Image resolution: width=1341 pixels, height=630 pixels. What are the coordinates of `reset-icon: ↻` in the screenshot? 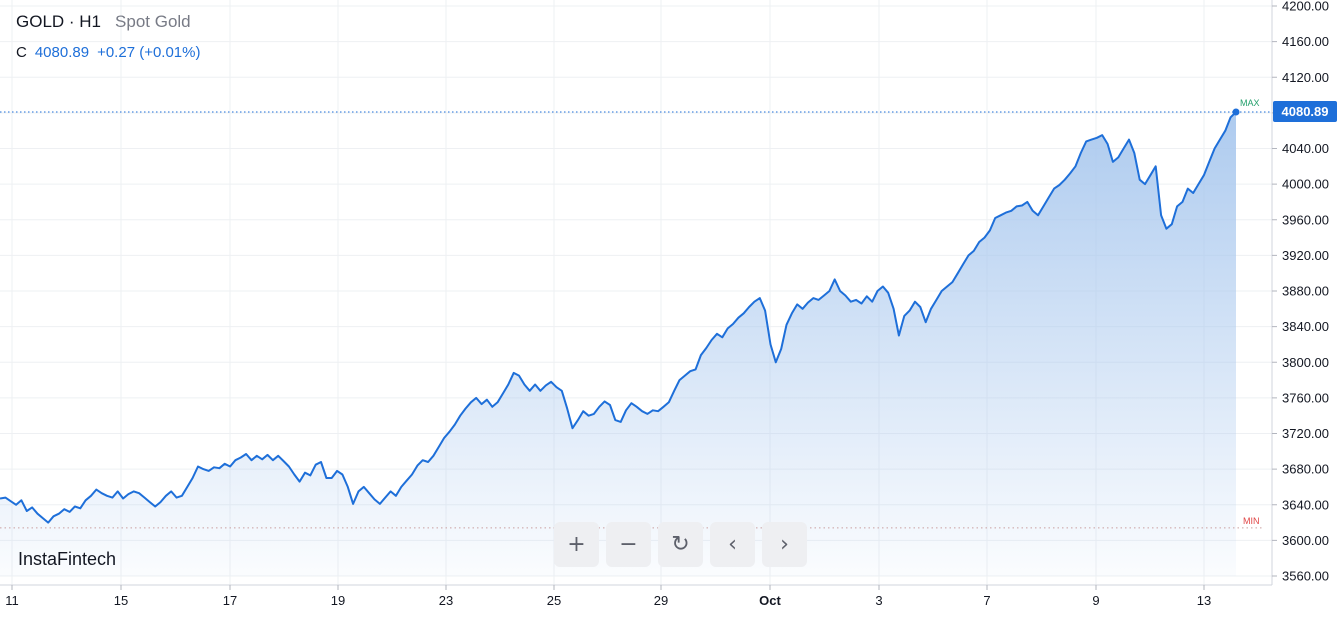 It's located at (680, 544).